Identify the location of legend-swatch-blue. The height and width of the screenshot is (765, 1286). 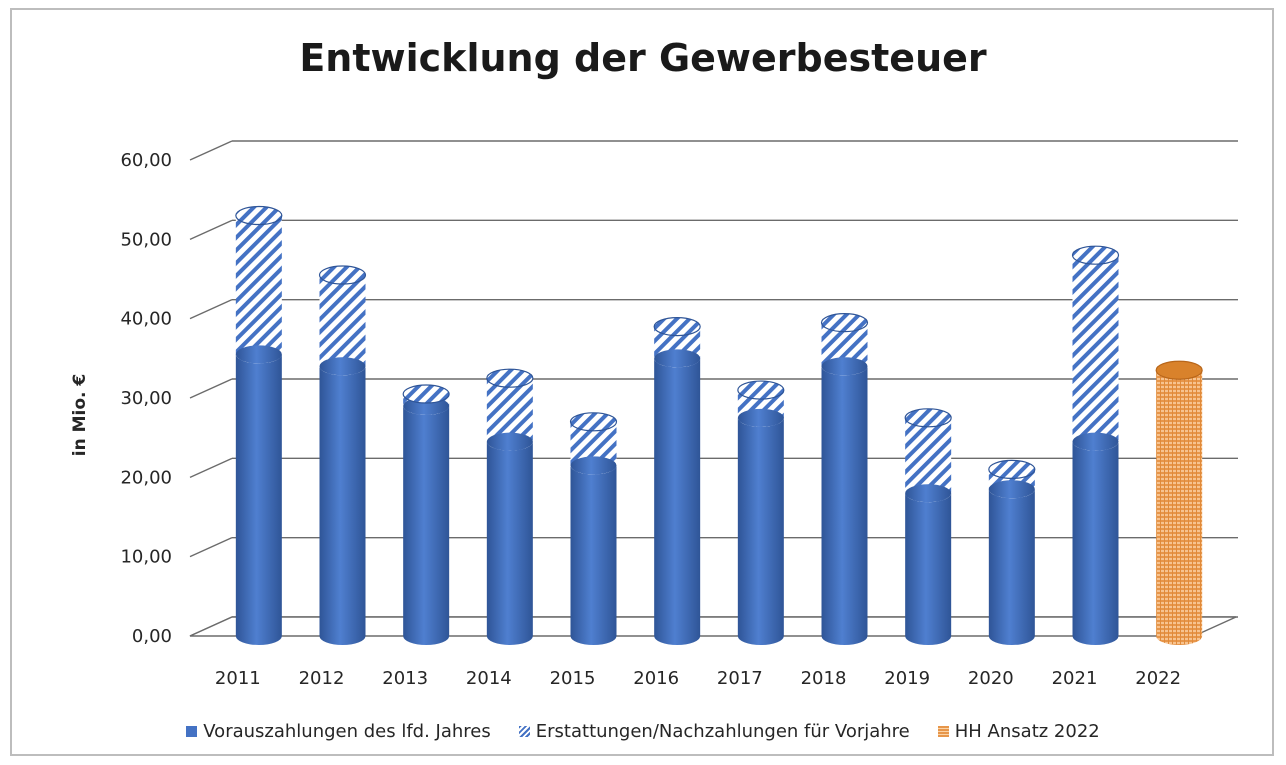
(192, 731).